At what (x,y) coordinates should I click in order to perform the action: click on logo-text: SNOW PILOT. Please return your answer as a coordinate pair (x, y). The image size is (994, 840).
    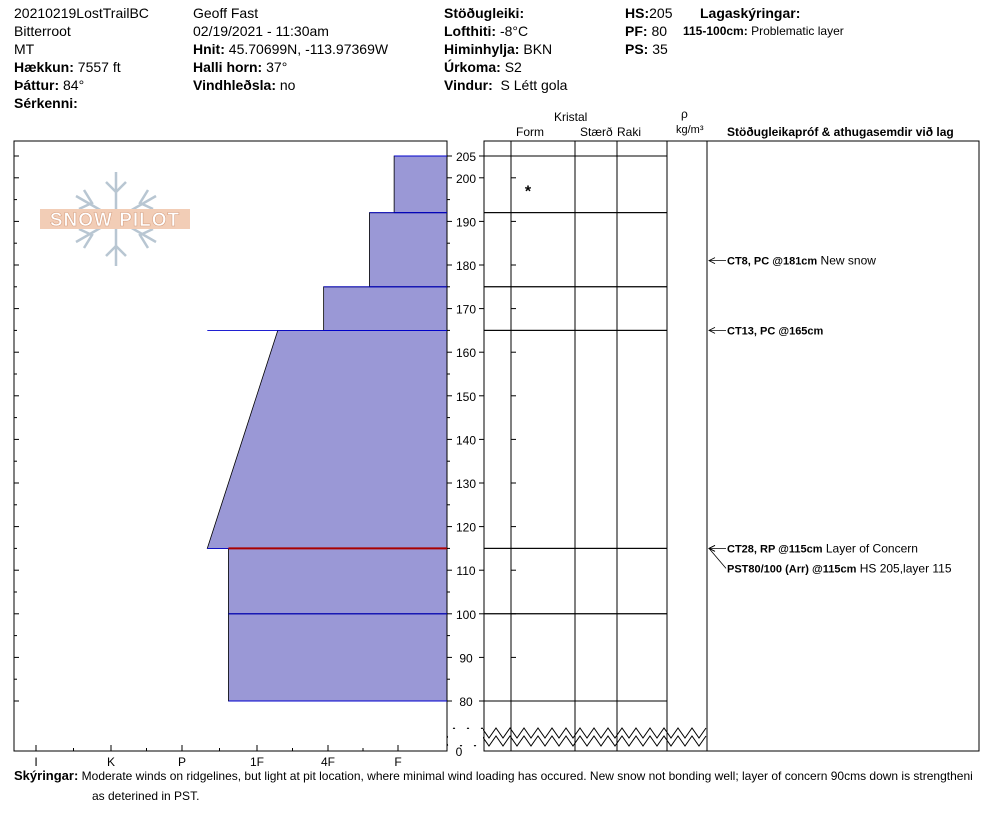
    Looking at the image, I should click on (115, 220).